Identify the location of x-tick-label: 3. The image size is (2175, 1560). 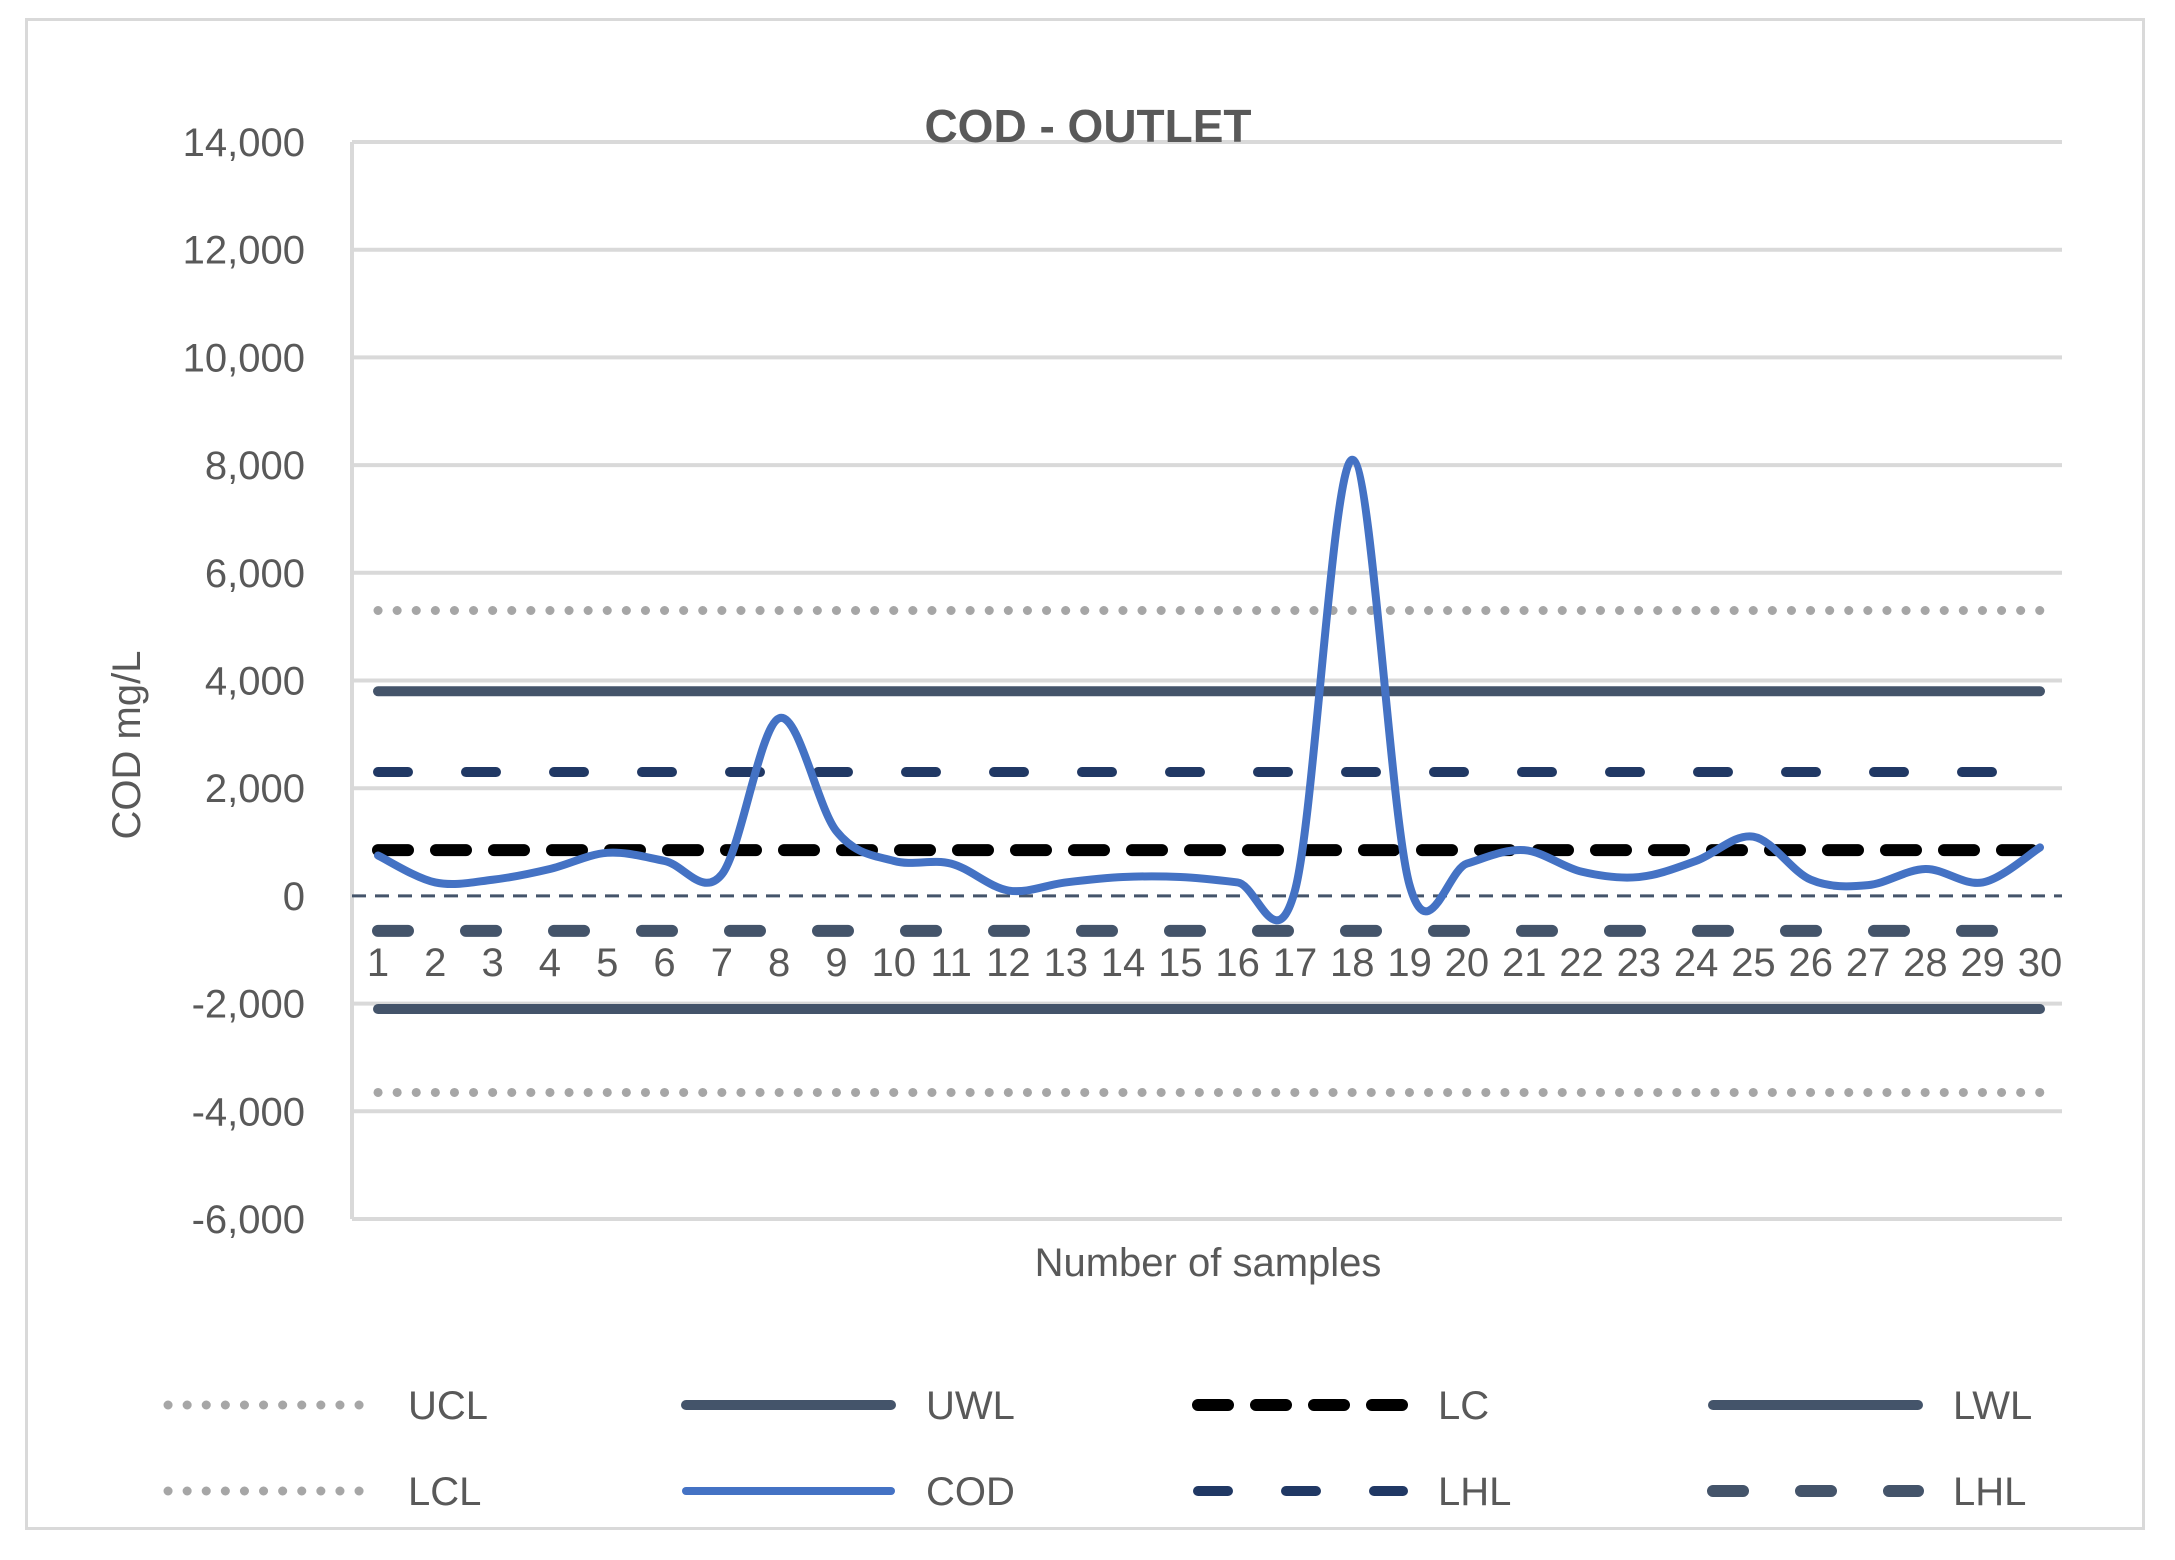
(492, 963).